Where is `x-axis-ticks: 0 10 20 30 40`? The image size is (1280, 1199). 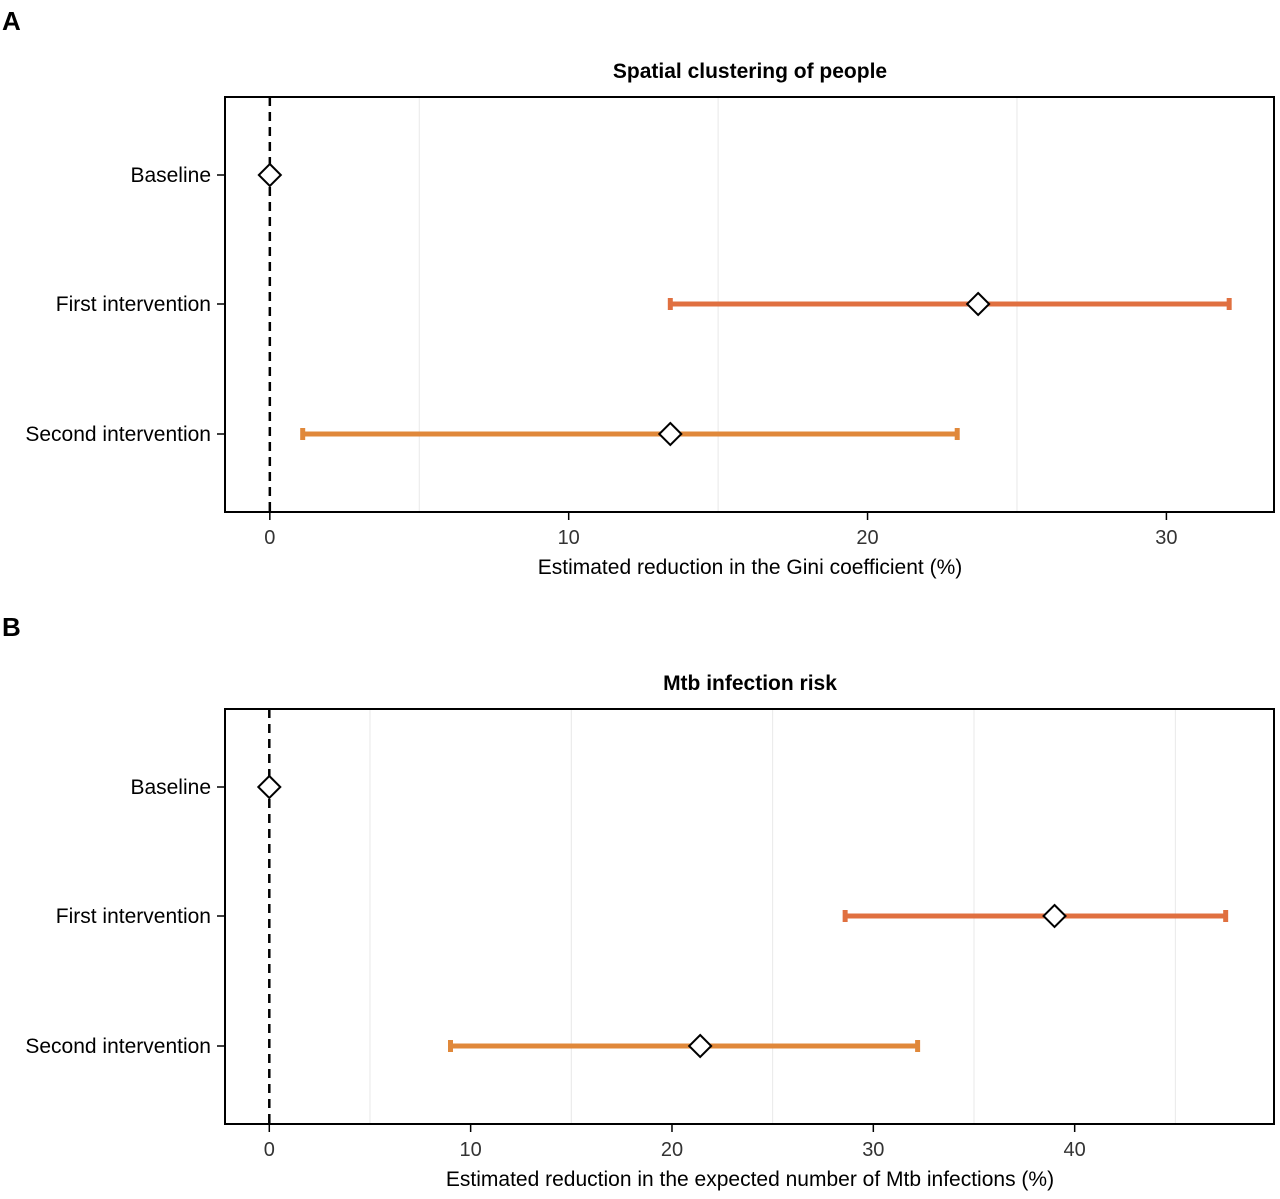
x-axis-ticks: 0 10 20 30 40 is located at coordinates (675, 1142).